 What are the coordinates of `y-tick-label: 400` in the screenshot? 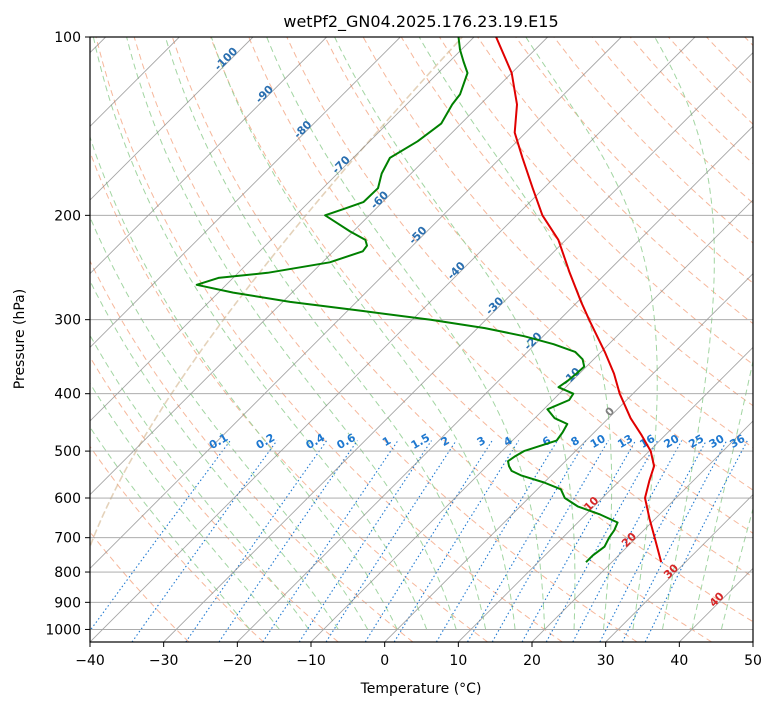 It's located at (67, 395).